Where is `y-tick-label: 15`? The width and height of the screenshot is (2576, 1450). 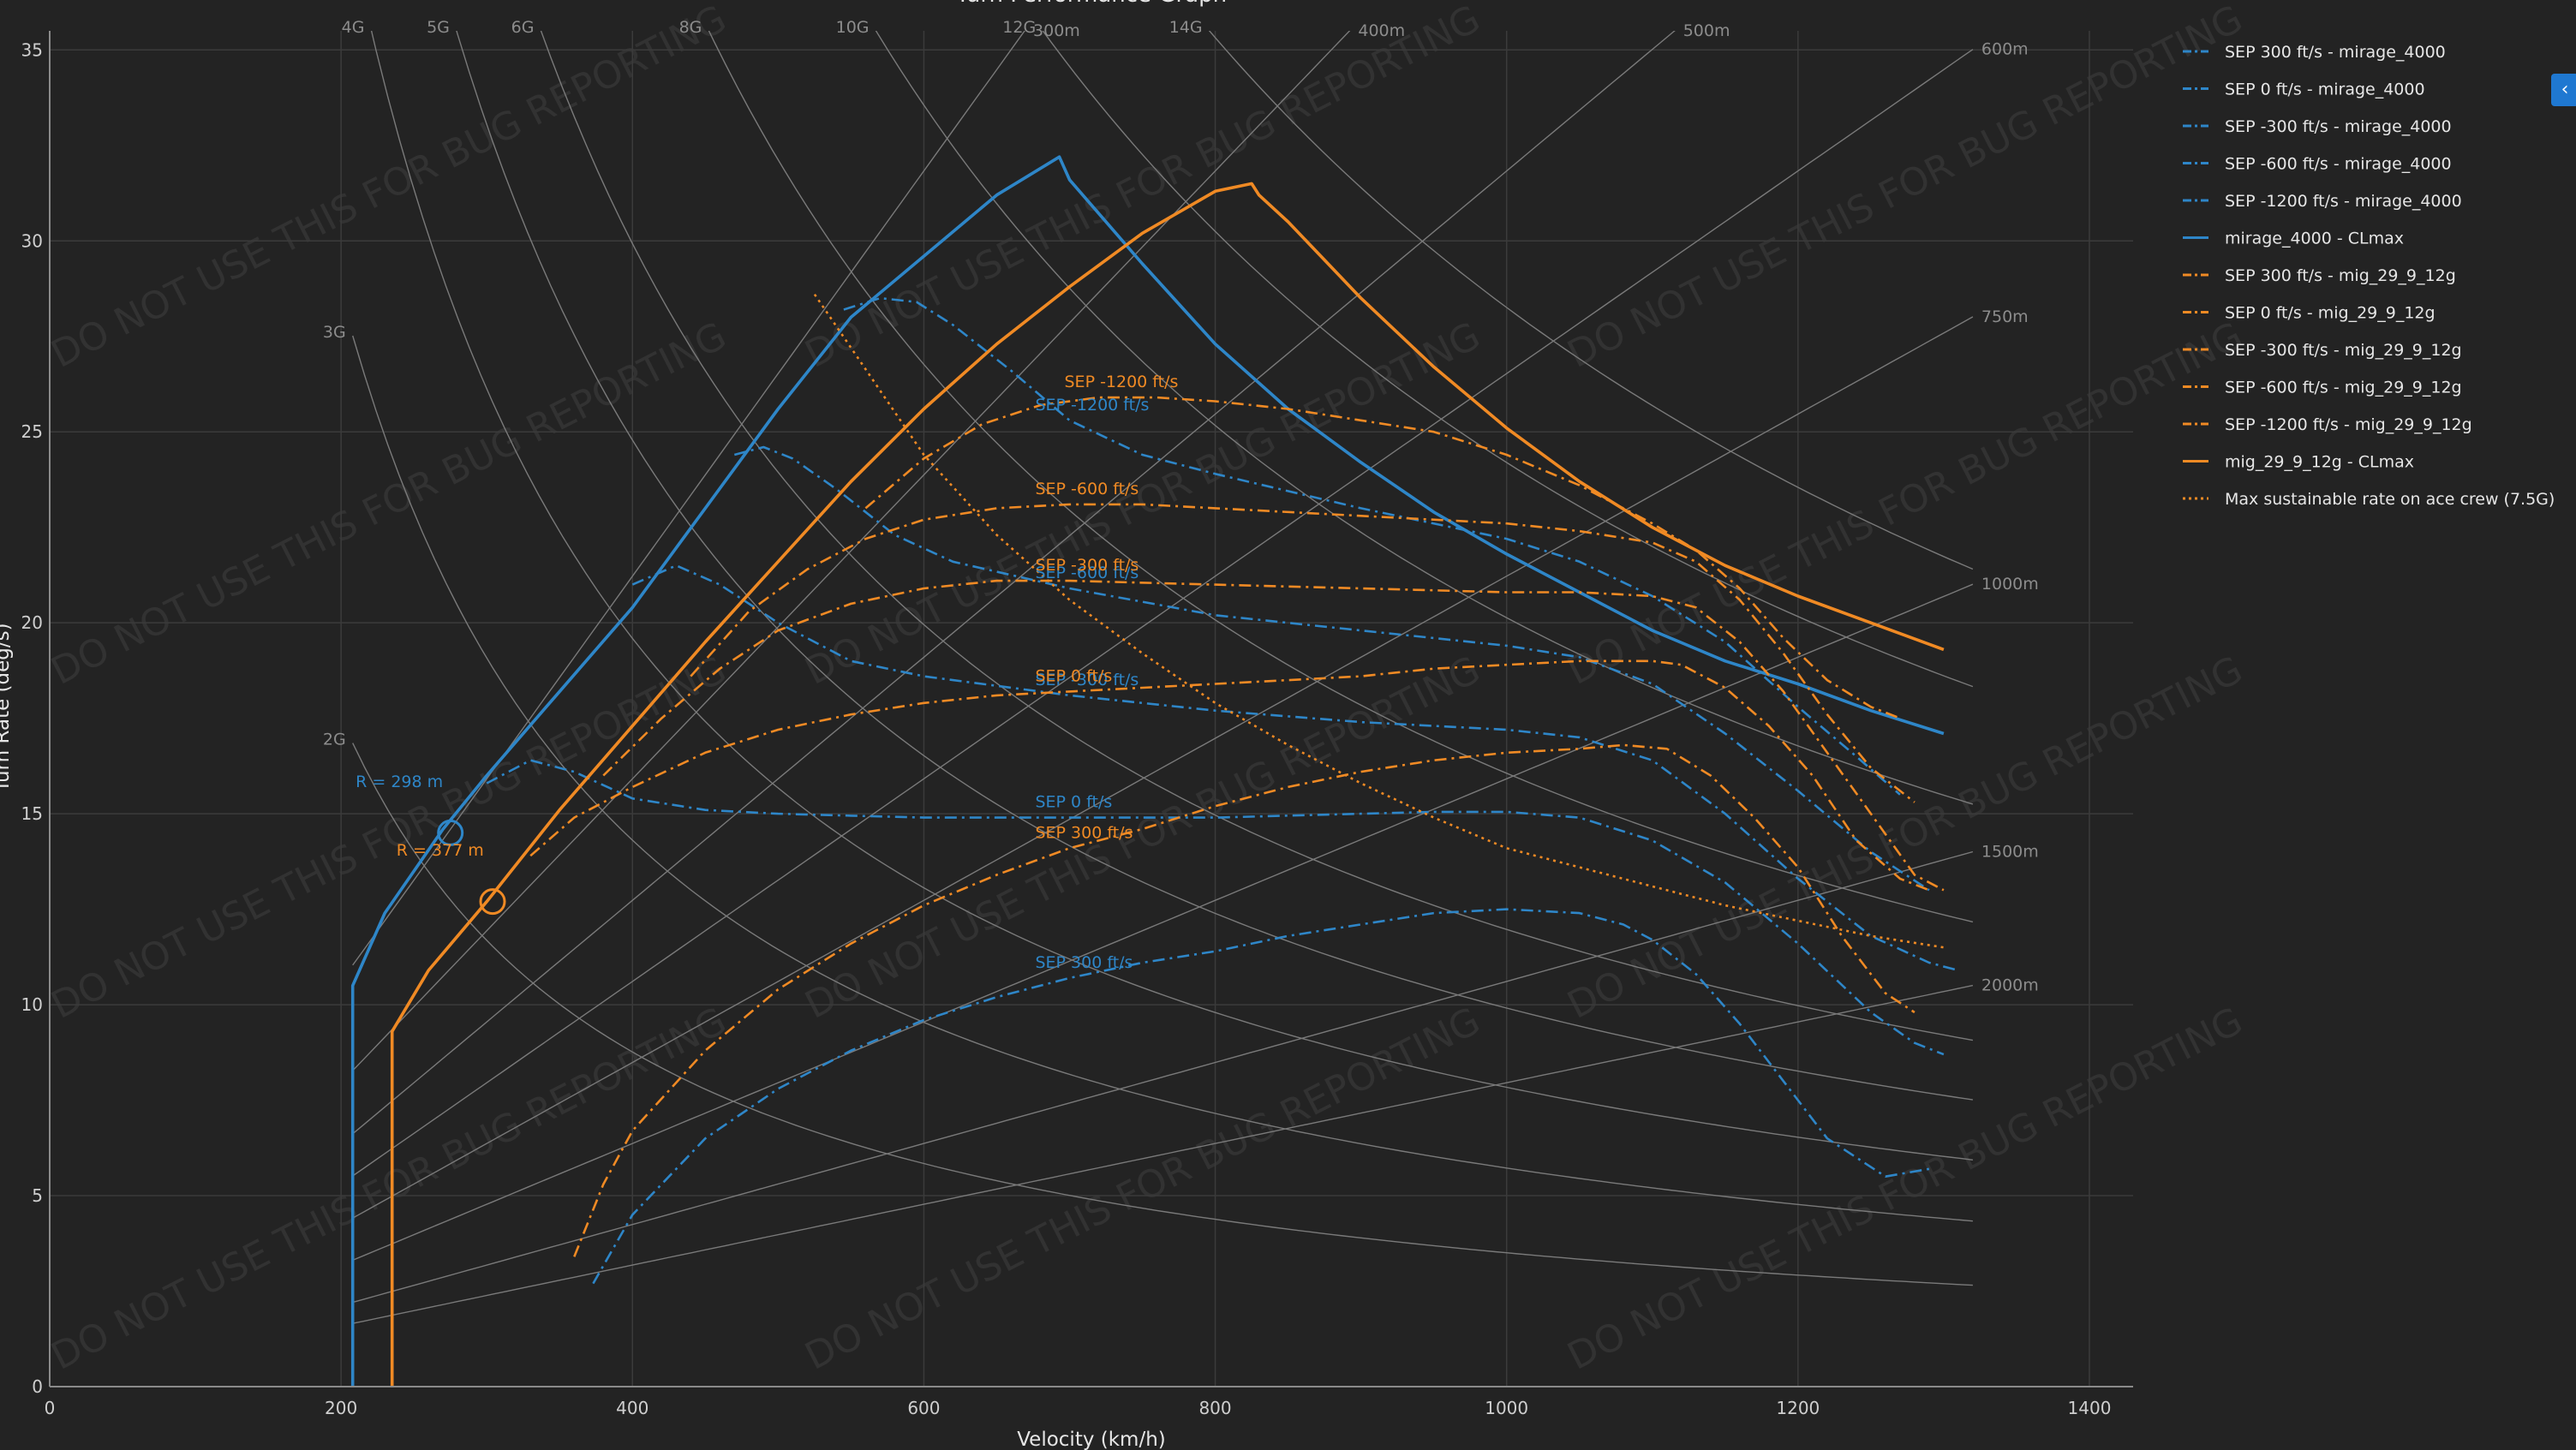
y-tick-label: 15 is located at coordinates (32, 813).